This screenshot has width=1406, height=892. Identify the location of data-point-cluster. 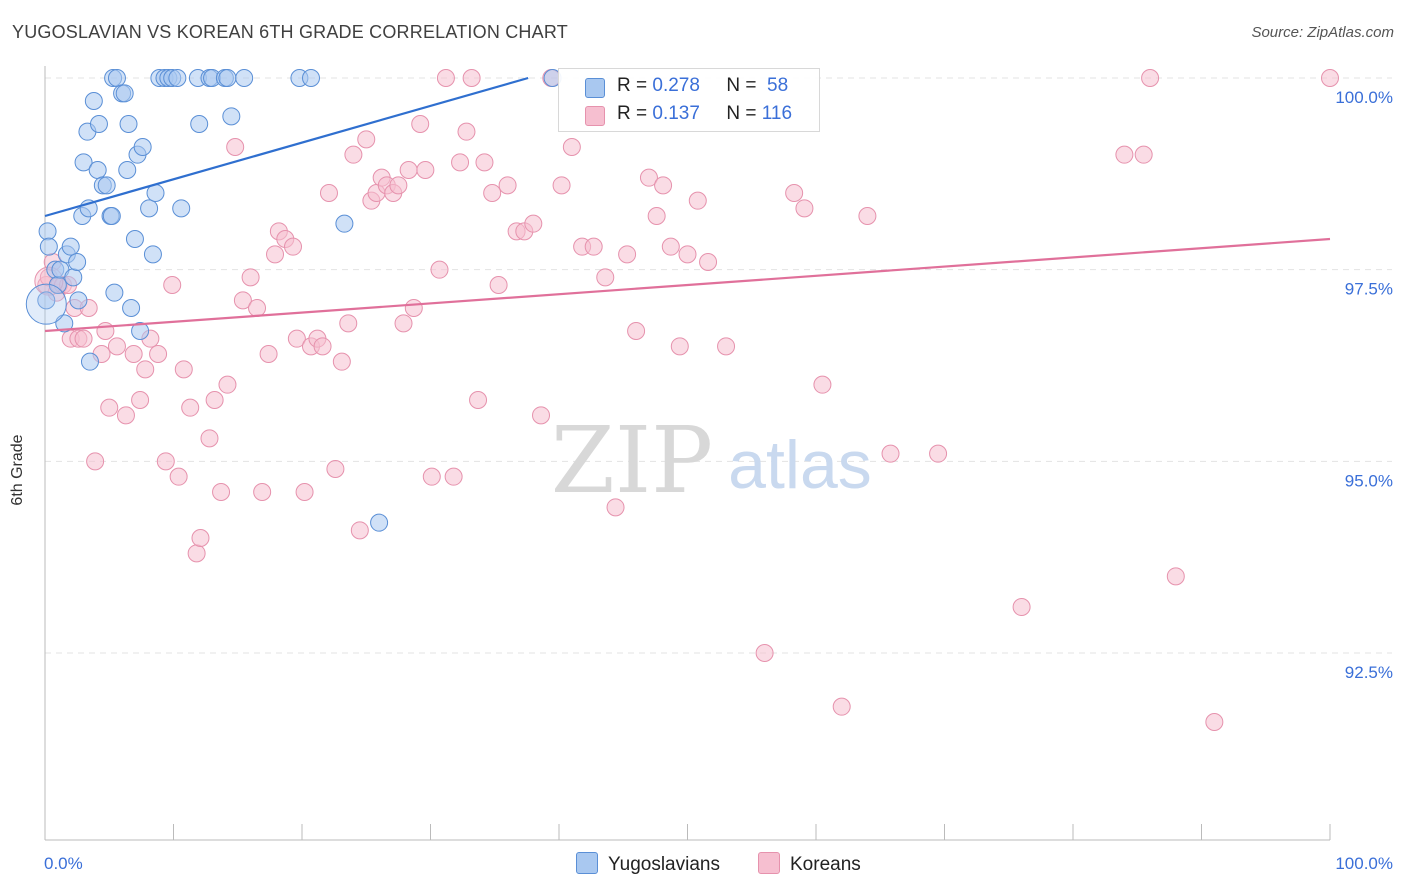
(46, 304).